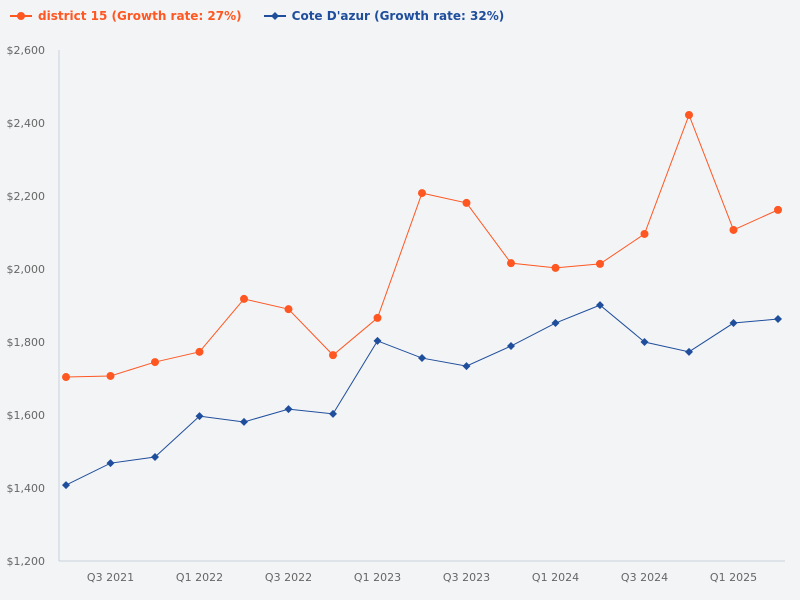 Image resolution: width=800 pixels, height=600 pixels. Describe the element at coordinates (26, 415) in the screenshot. I see `y-tick-label: $1,600` at that location.